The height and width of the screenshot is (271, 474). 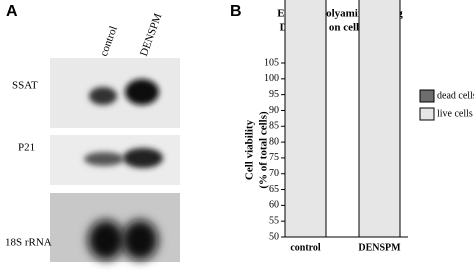 I want to click on y-axis-label: Cell viability, so click(x=250, y=149).